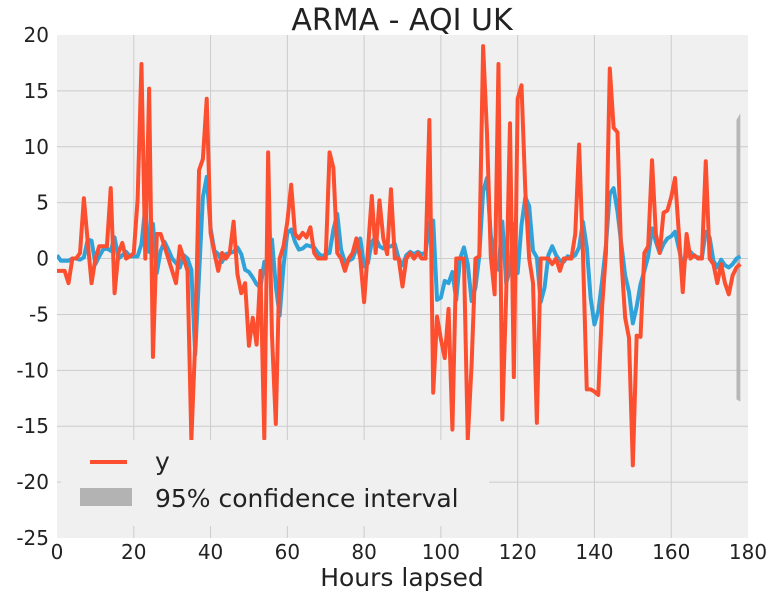 The height and width of the screenshot is (600, 774). What do you see at coordinates (32, 370) in the screenshot?
I see `y-tick-label: -10` at bounding box center [32, 370].